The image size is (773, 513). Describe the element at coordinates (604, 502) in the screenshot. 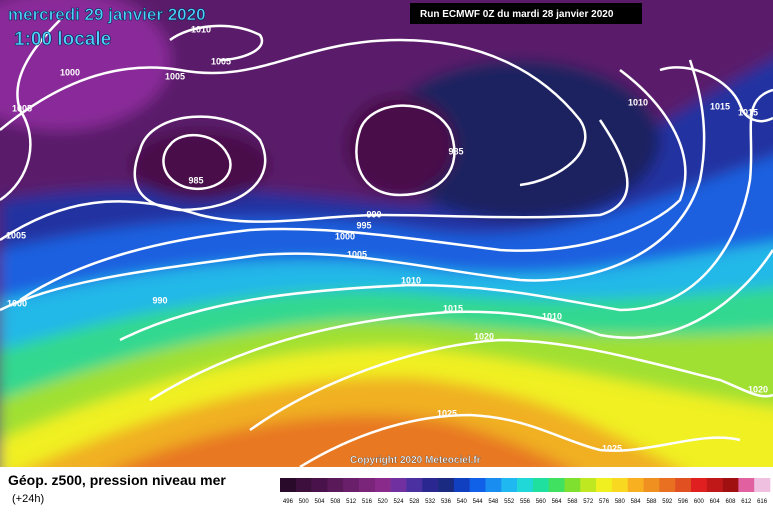

I see `colorbar-label: 576` at that location.